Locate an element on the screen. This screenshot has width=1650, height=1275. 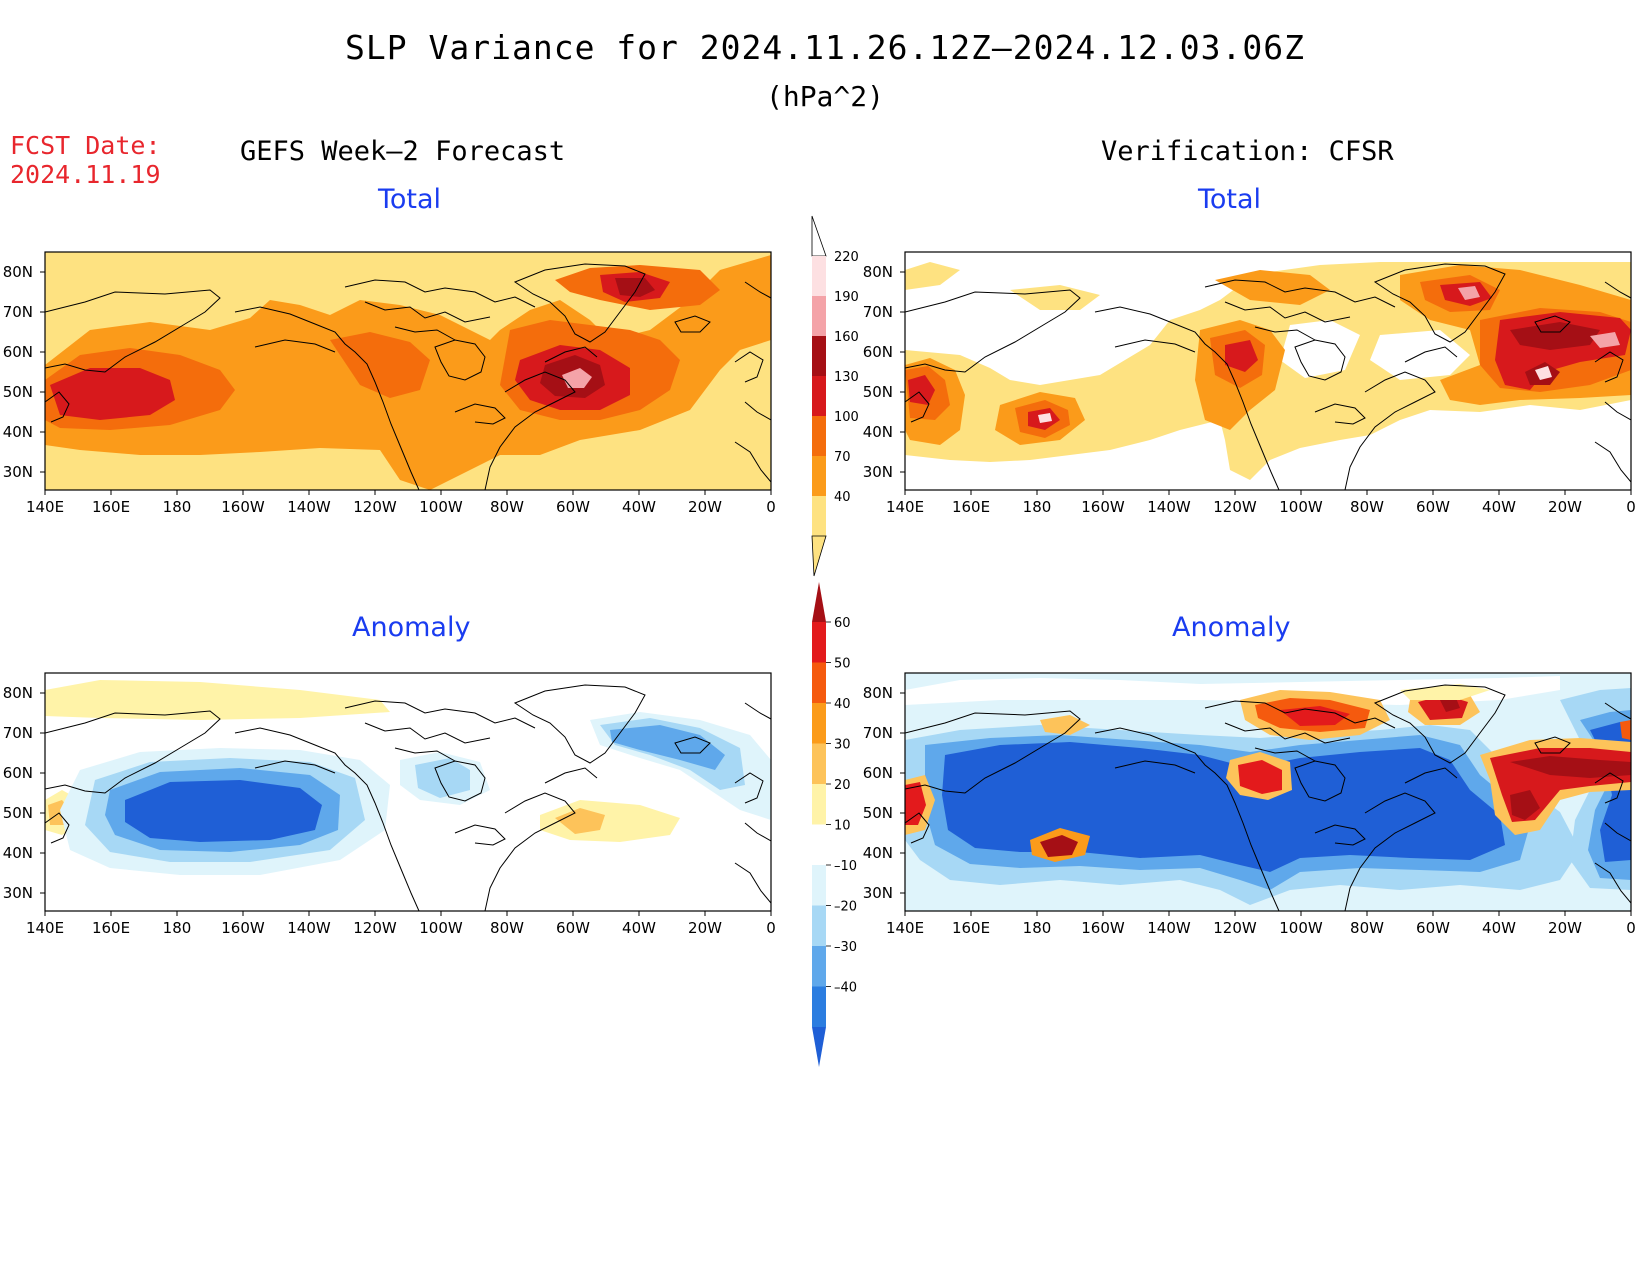
panel-title-top-left: Total is located at coordinates (410, 199).